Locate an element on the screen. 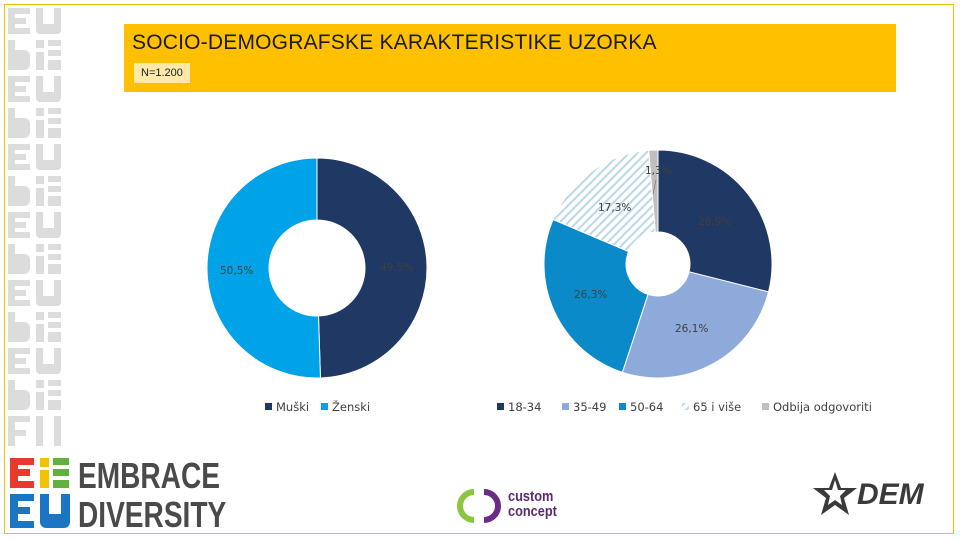 This screenshot has width=960, height=540. custom-concept-word2: concept is located at coordinates (532, 511).